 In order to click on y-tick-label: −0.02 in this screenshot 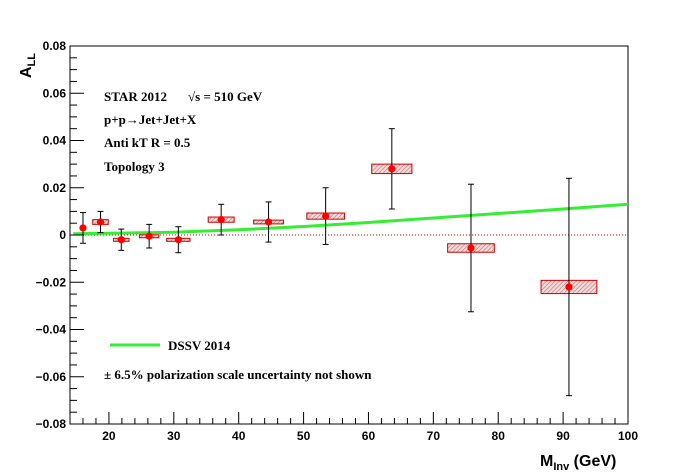, I will do `click(51, 282)`.